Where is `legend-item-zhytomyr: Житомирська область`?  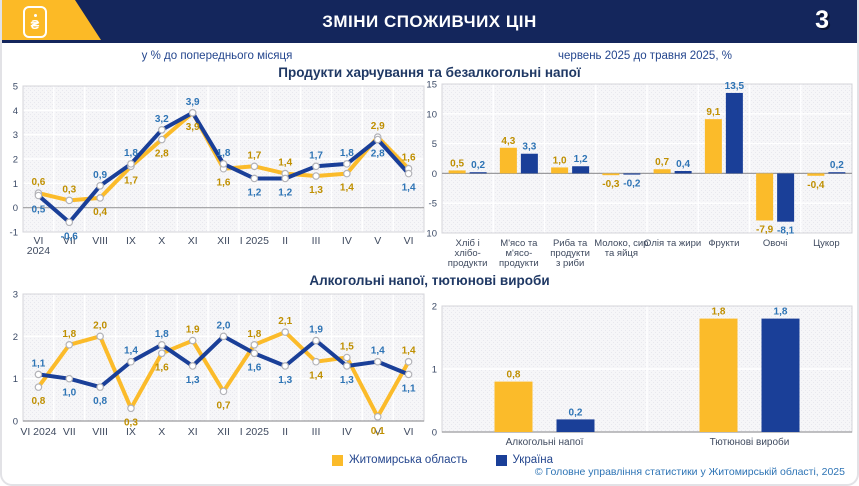
legend-item-zhytomyr: Житомирська область is located at coordinates (400, 460).